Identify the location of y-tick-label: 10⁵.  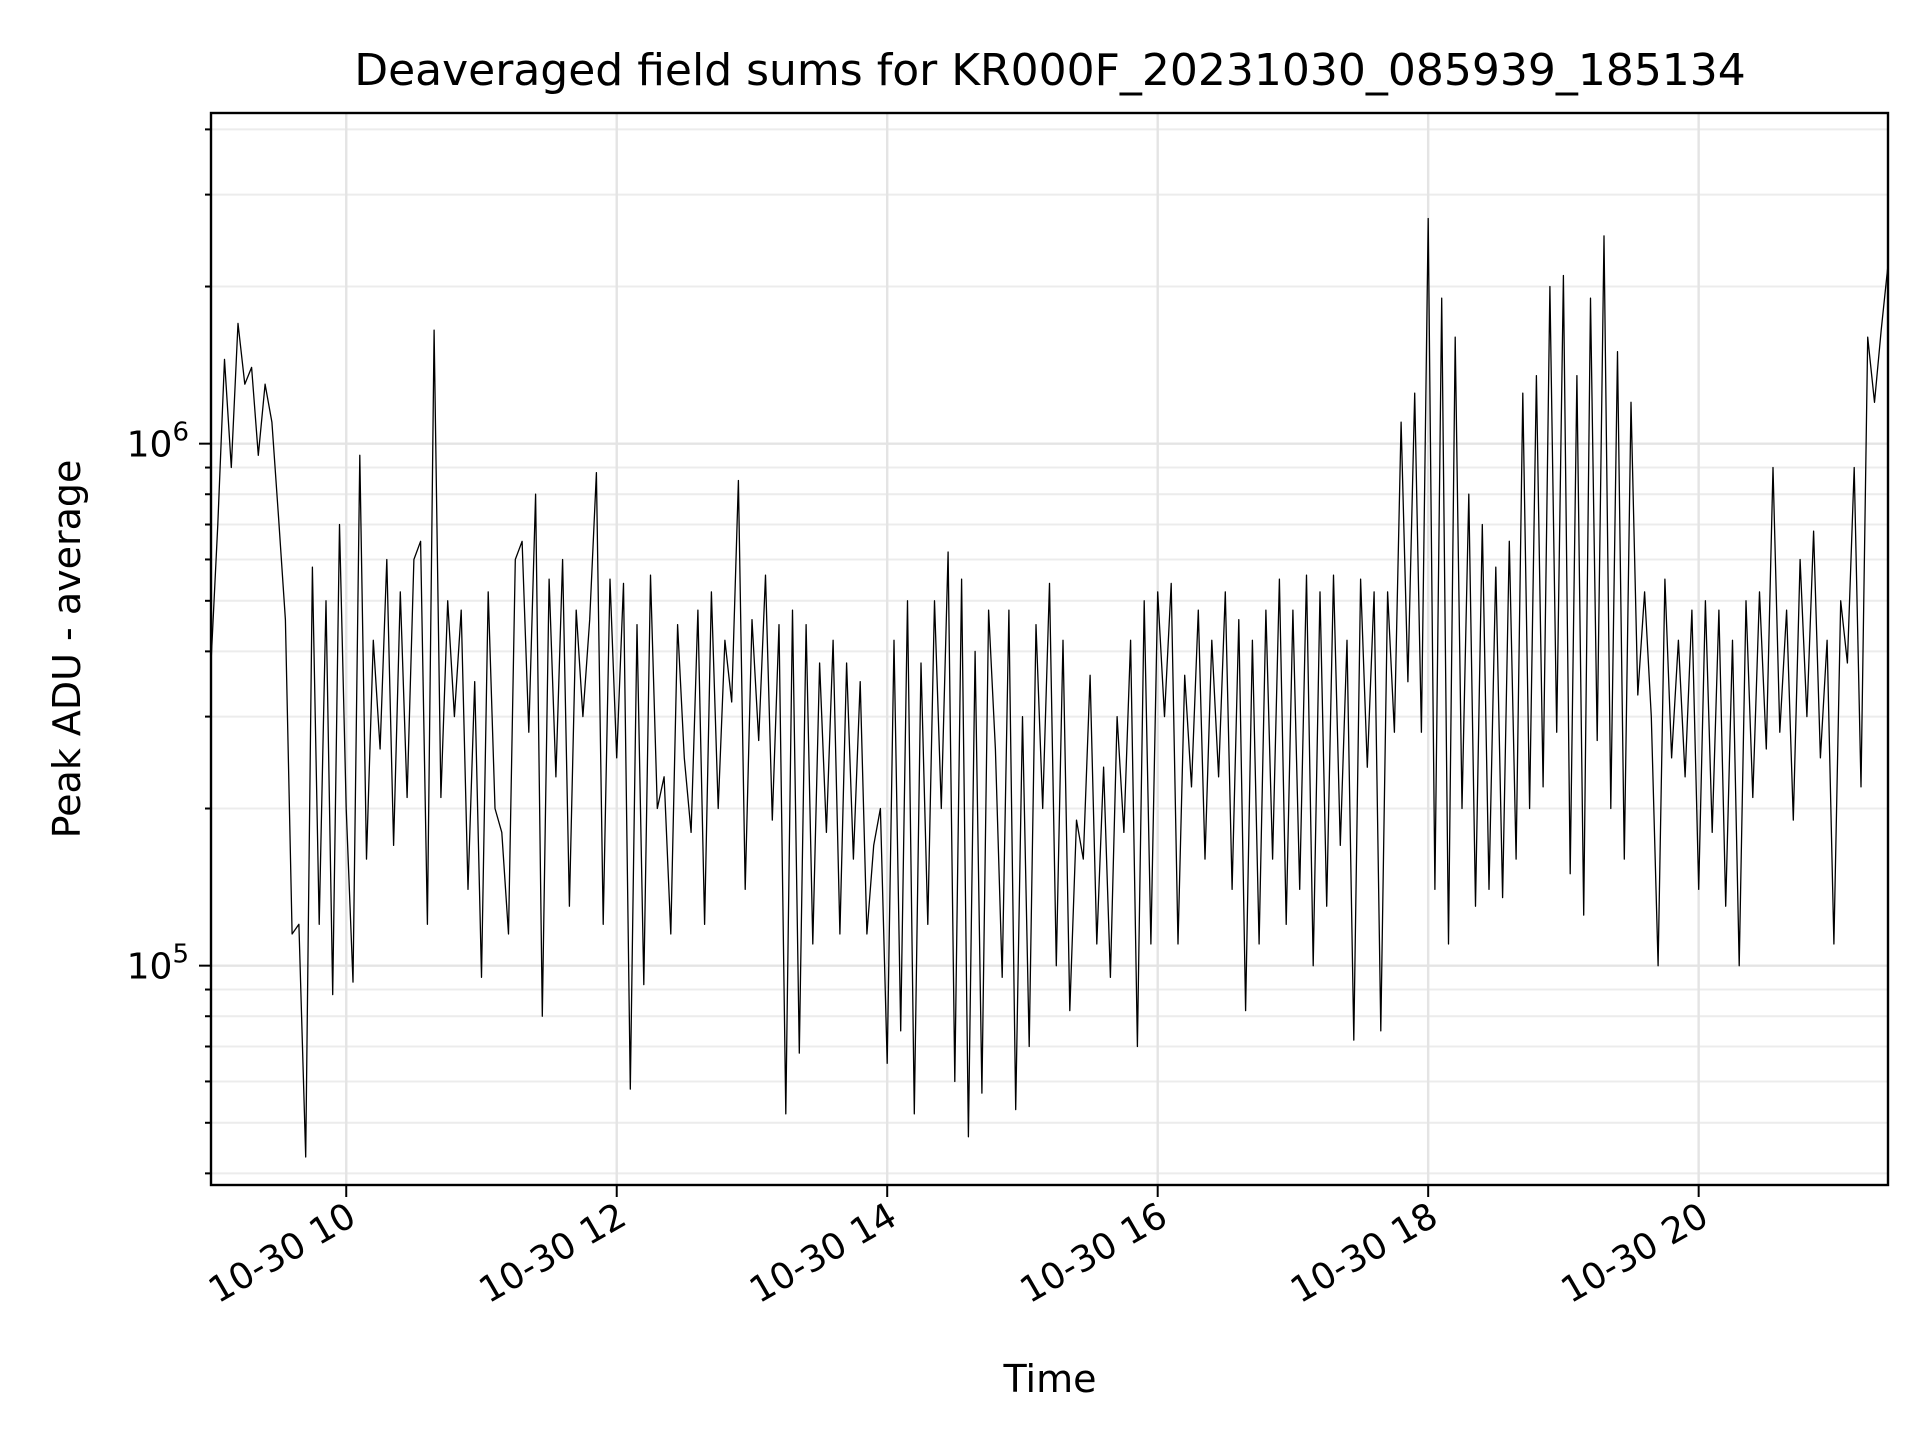
(158, 964).